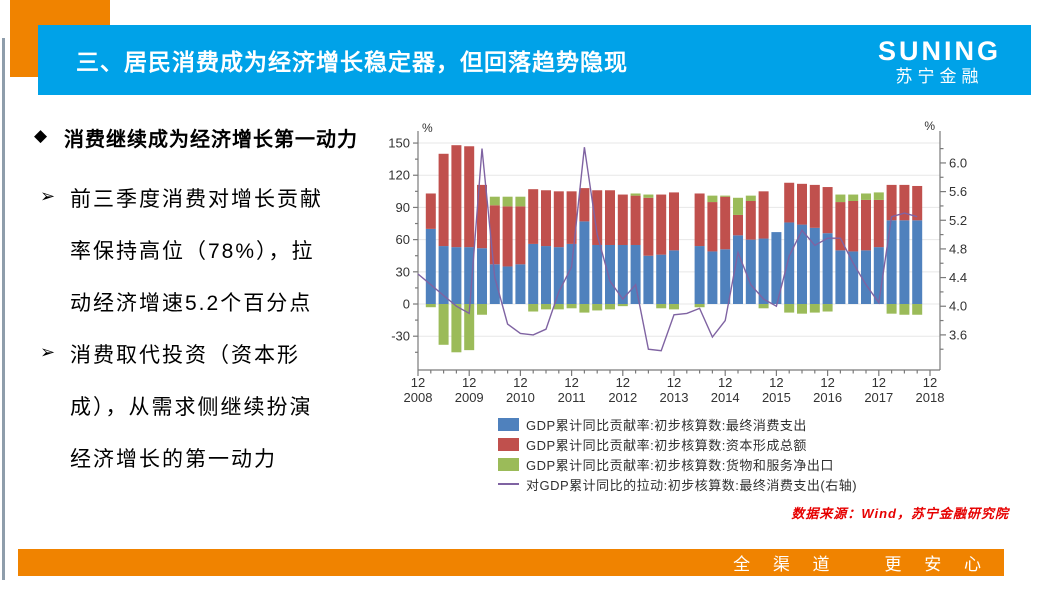 The image size is (1063, 597). What do you see at coordinates (677, 484) in the screenshot?
I see `legend-item-consumption-pull-line: 对GDP累计同比的拉动:初步核算数:最终消费支出(右轴)` at bounding box center [677, 484].